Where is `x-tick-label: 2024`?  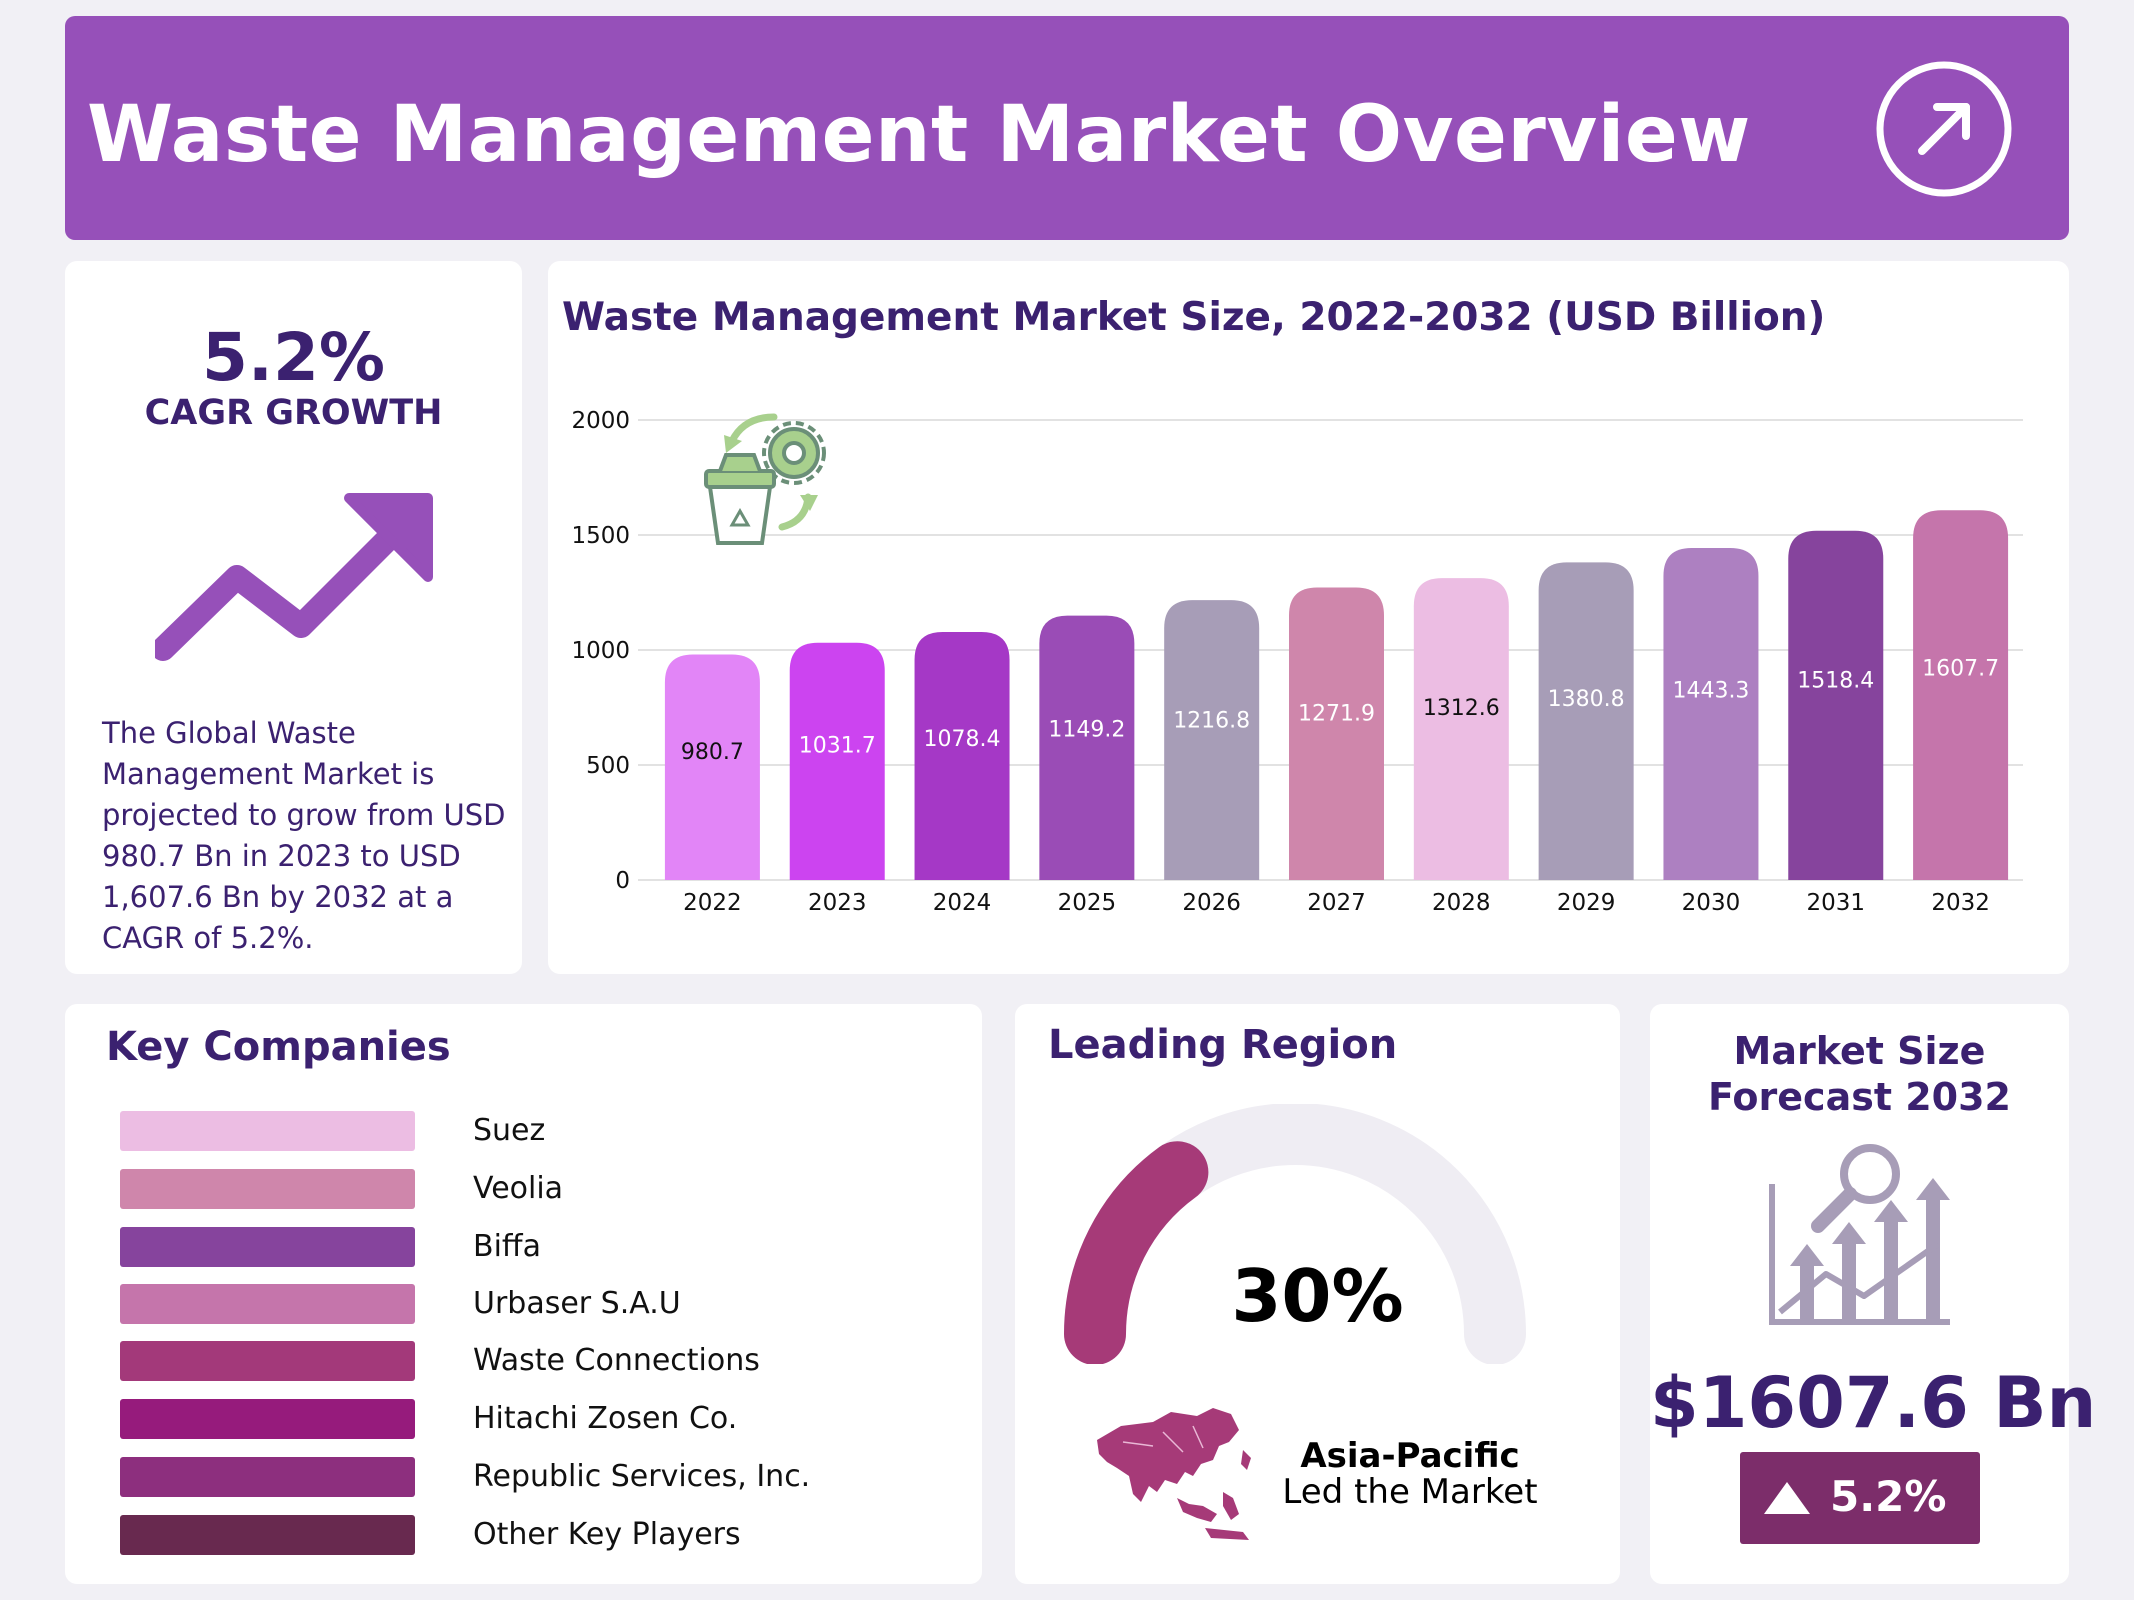 x-tick-label: 2024 is located at coordinates (962, 903).